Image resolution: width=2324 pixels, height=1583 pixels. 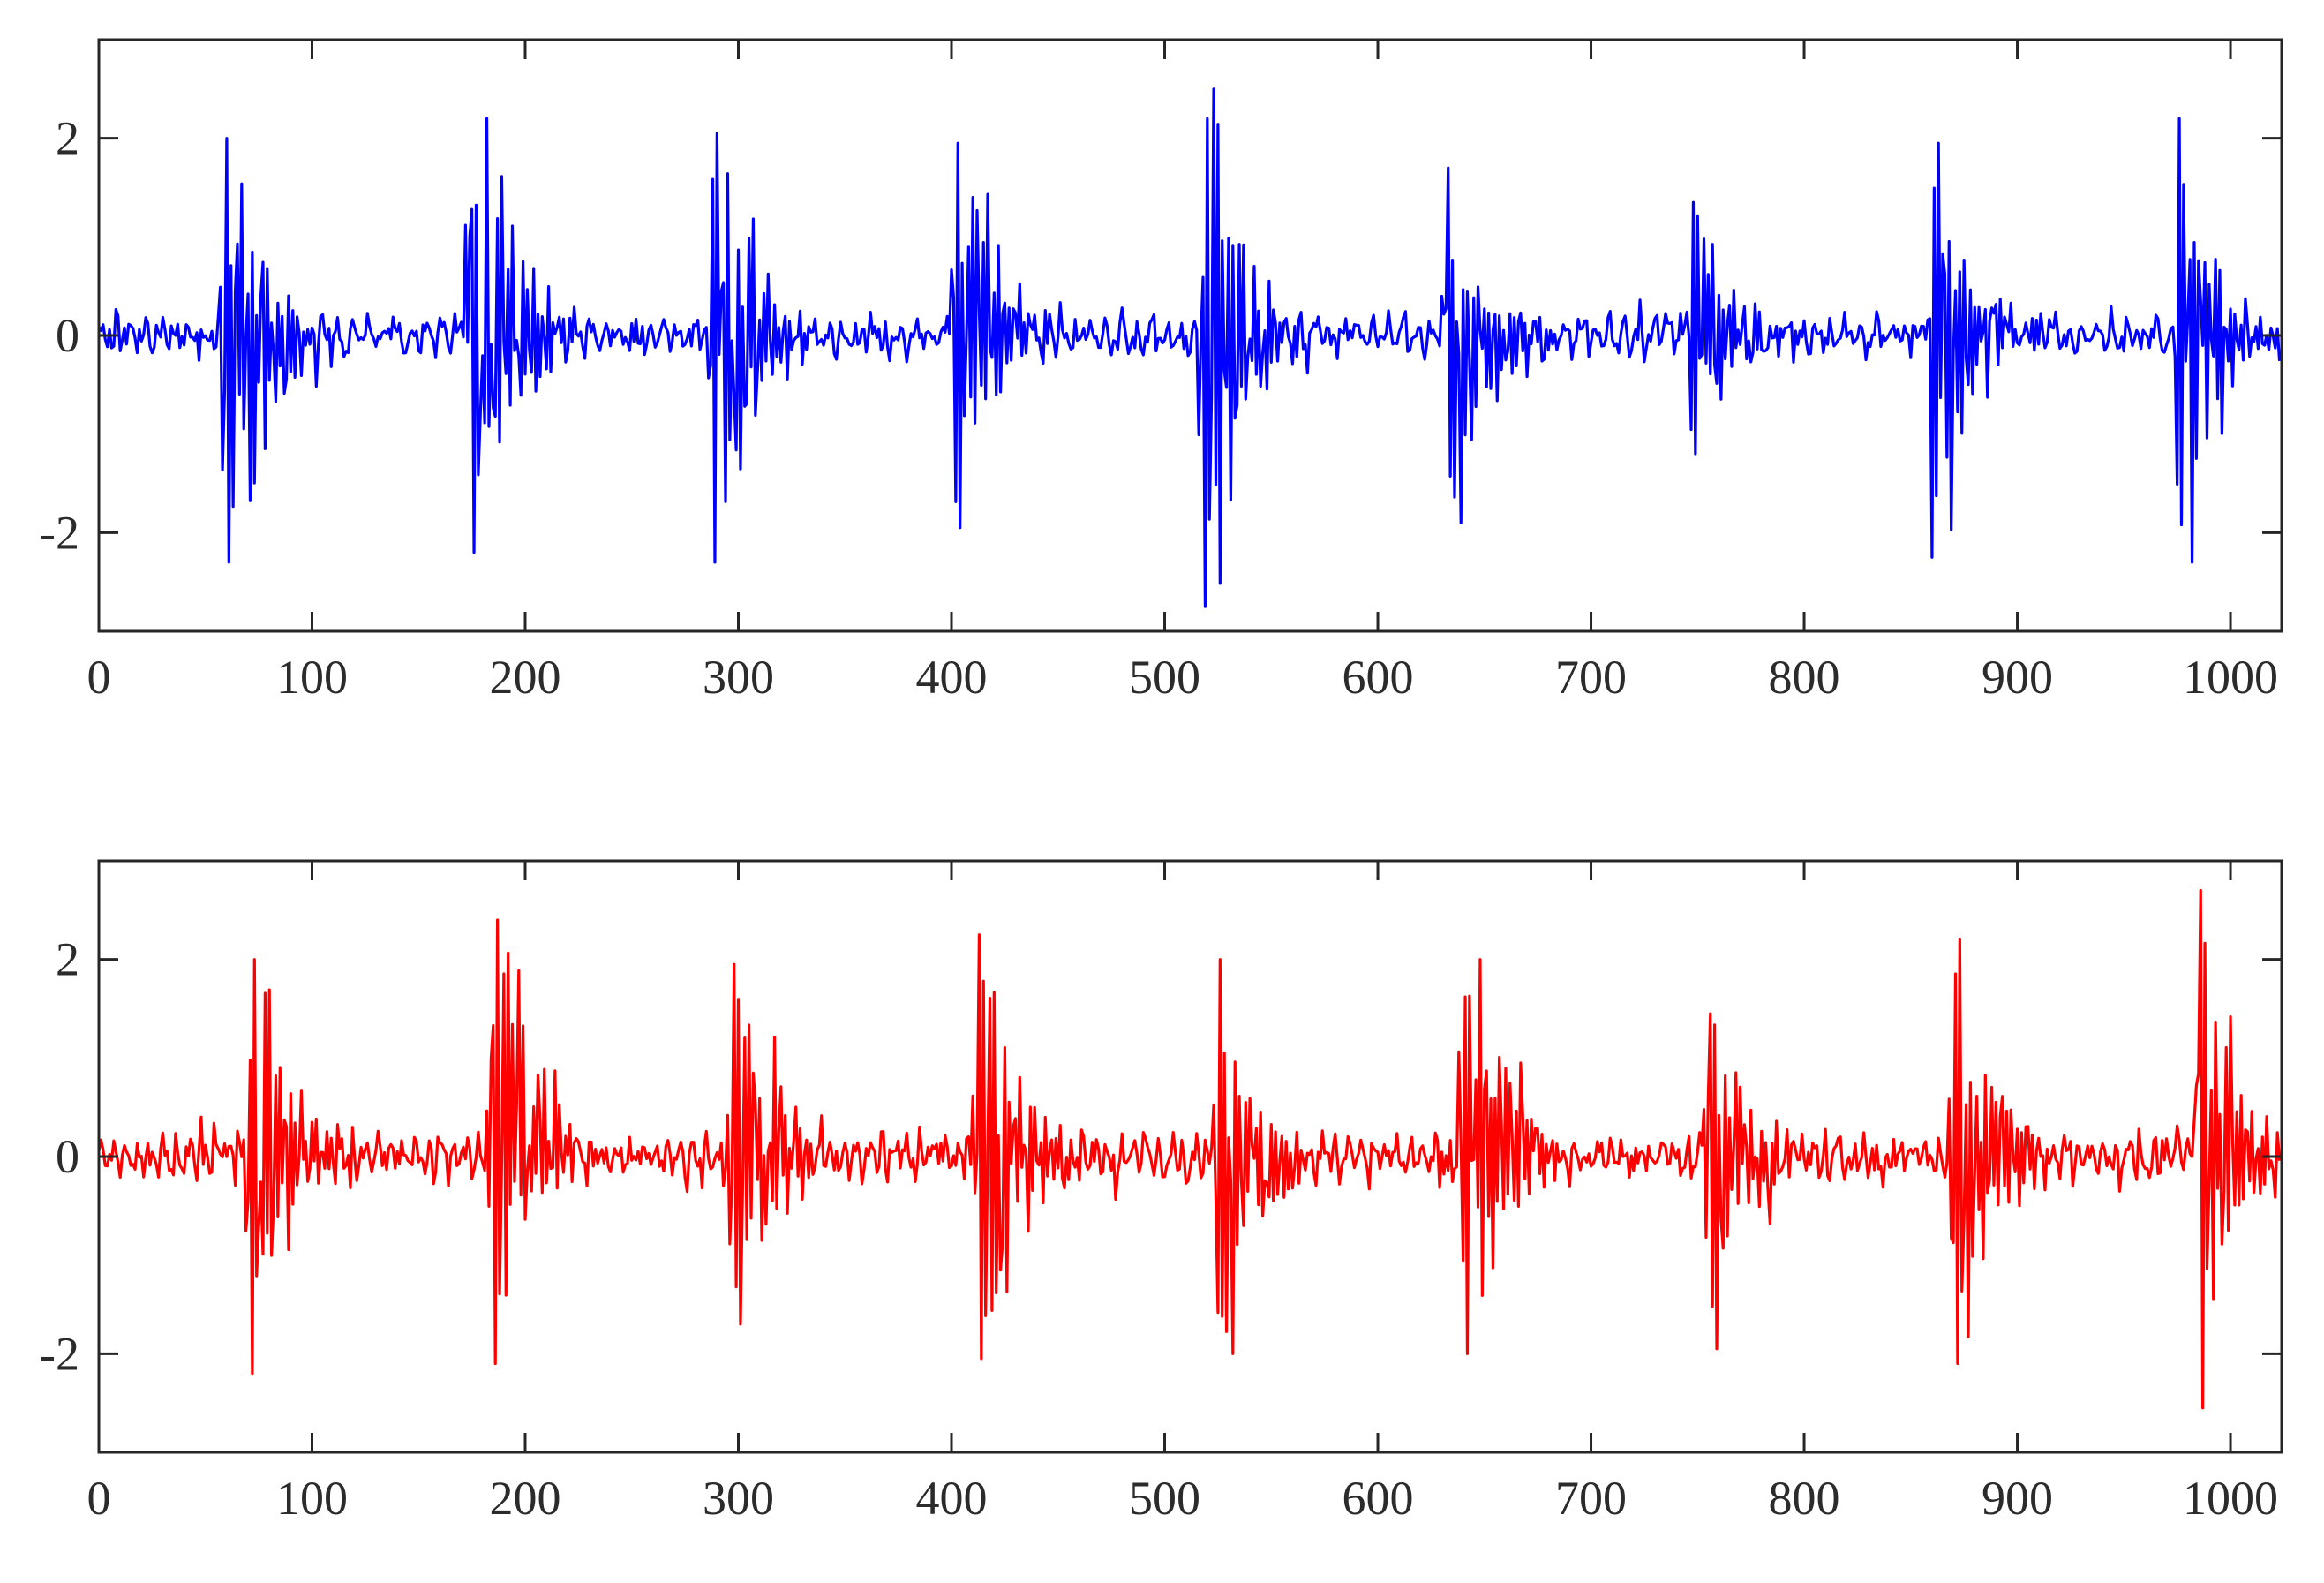 I want to click on bottom-x-tick-label: 400, so click(x=952, y=1498).